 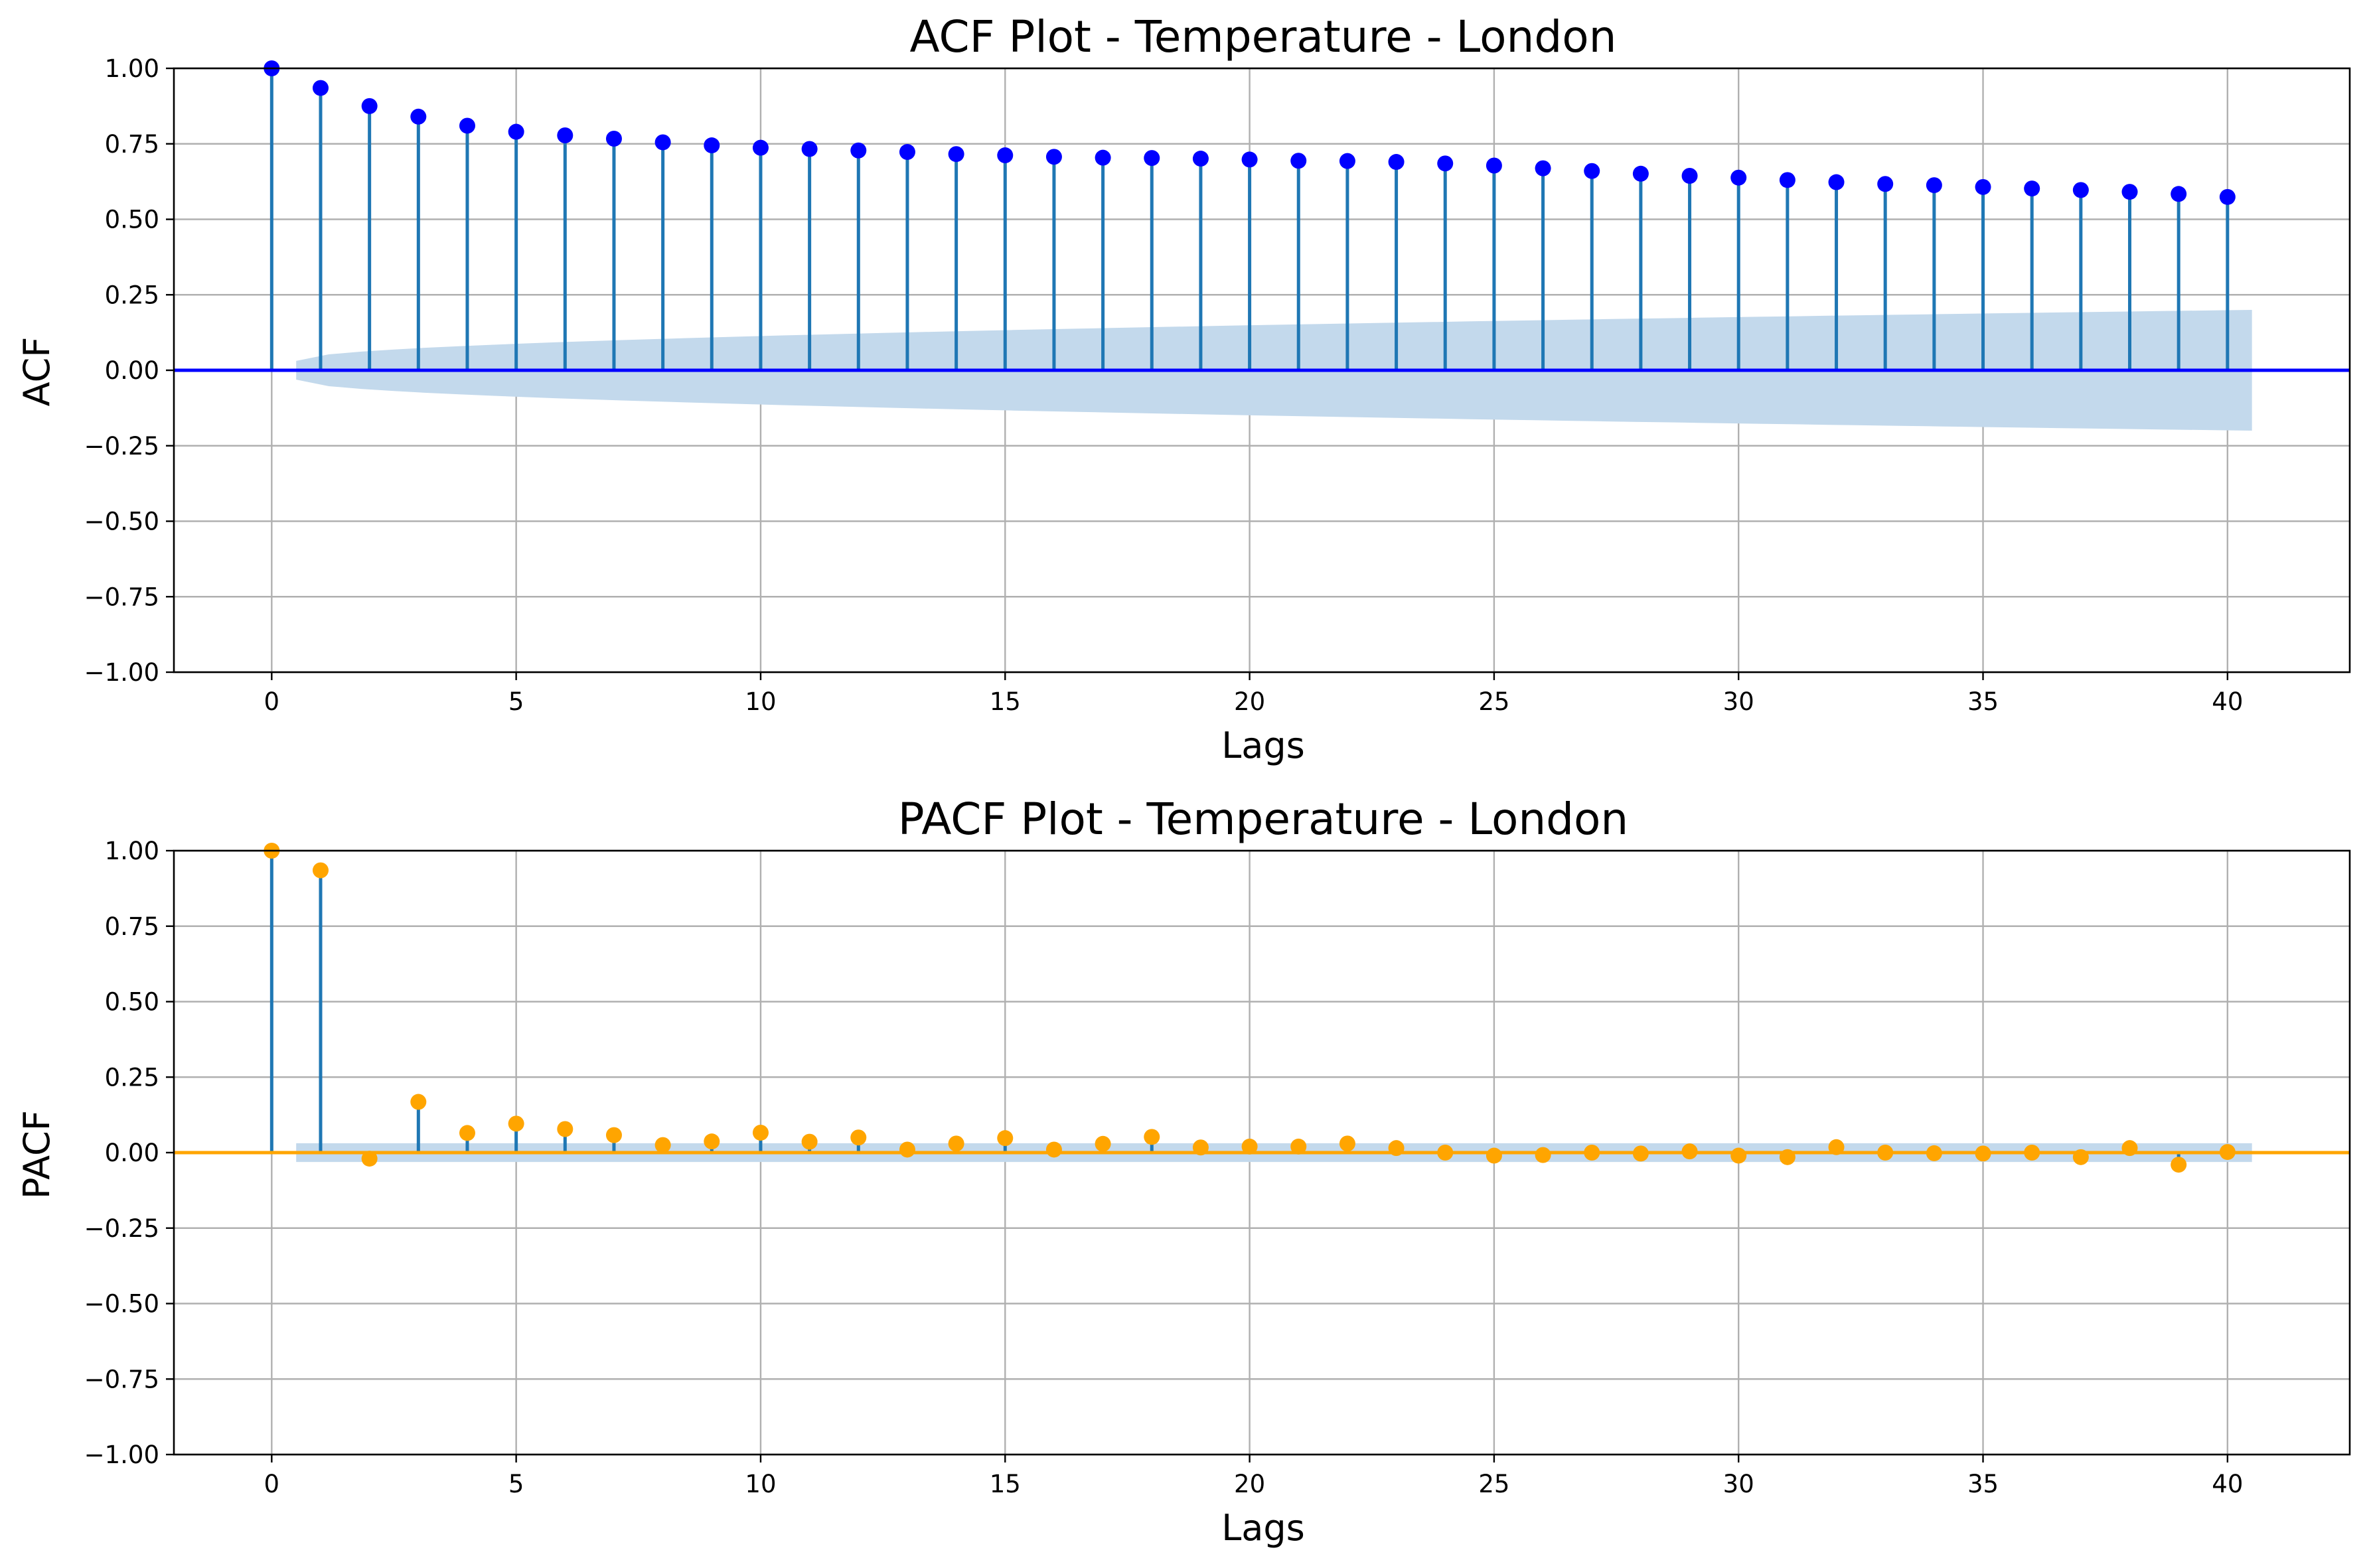 I want to click on x-tick-label: 30, so click(x=1739, y=1484).